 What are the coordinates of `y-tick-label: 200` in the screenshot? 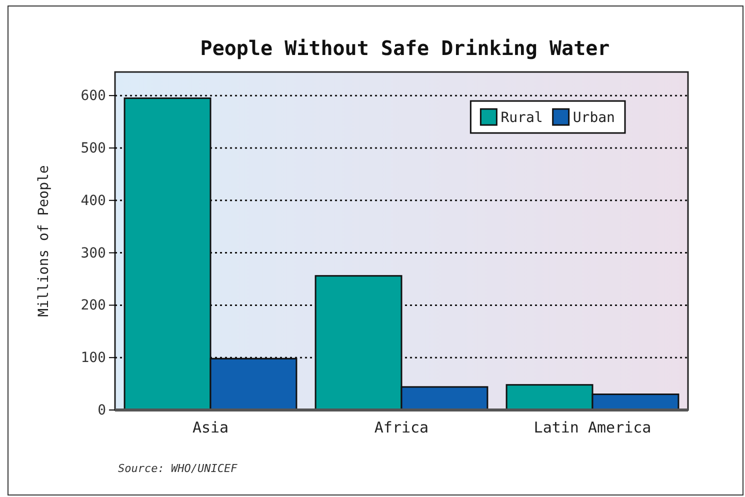 It's located at (93, 306).